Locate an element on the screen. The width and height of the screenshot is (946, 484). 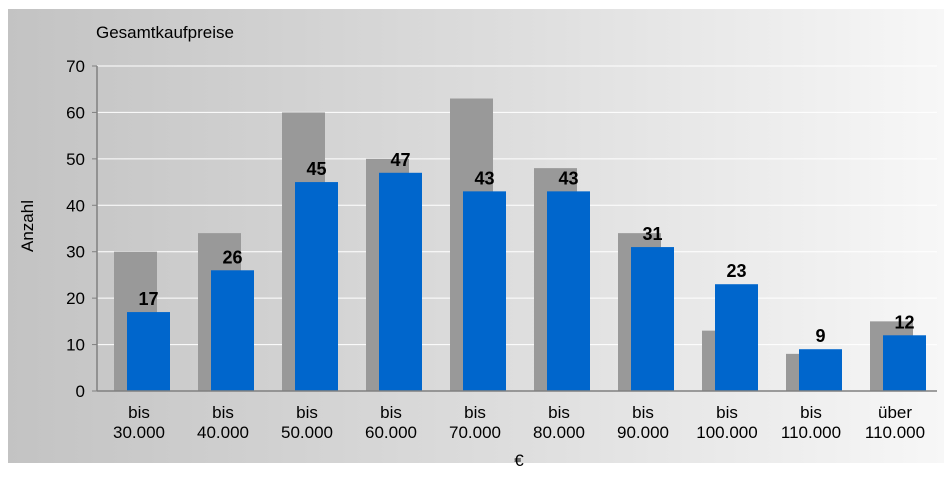
data-label: 12 is located at coordinates (904, 322).